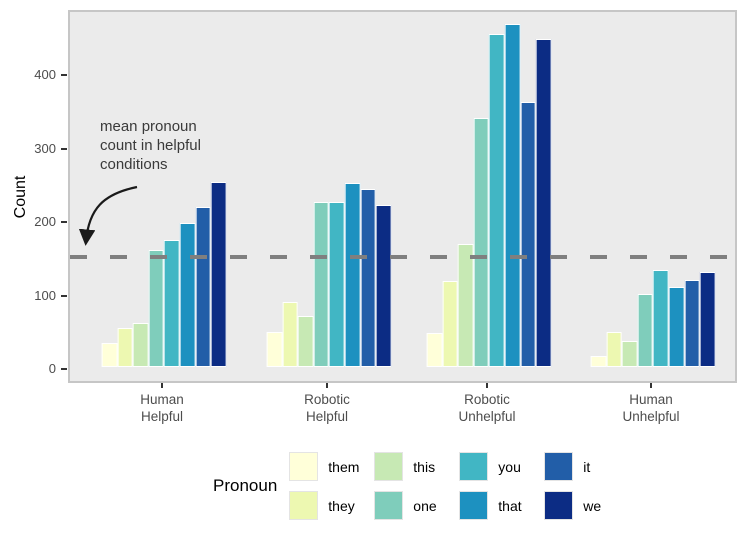  Describe the element at coordinates (587, 466) in the screenshot. I see `legend-label-it: it` at that location.